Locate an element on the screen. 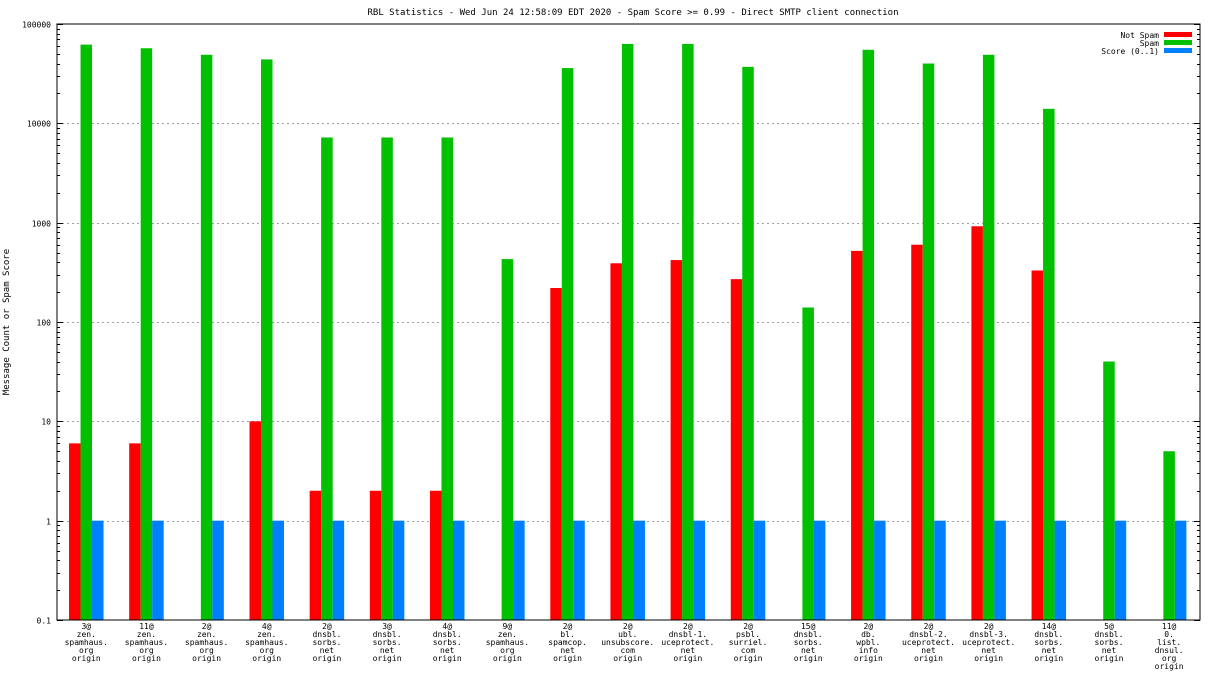  y-tick-label: 10000 is located at coordinates (39, 124).